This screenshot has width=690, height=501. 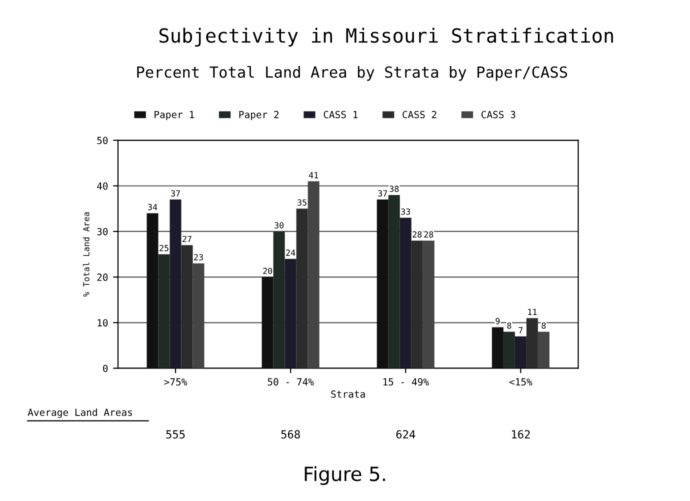 What do you see at coordinates (344, 476) in the screenshot?
I see `caption: Figure 5.` at bounding box center [344, 476].